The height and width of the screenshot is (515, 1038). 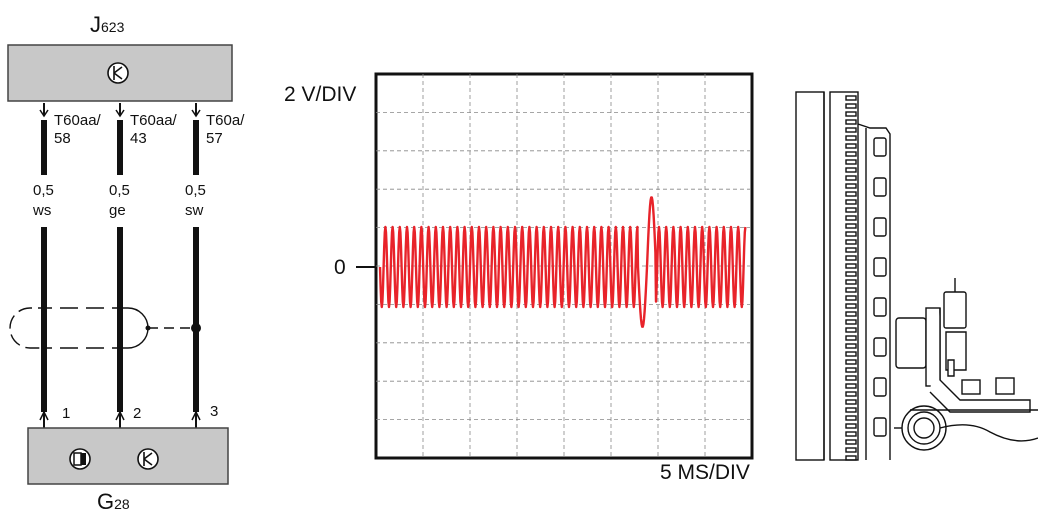 I want to click on wire-2-color: ge, so click(x=117, y=210).